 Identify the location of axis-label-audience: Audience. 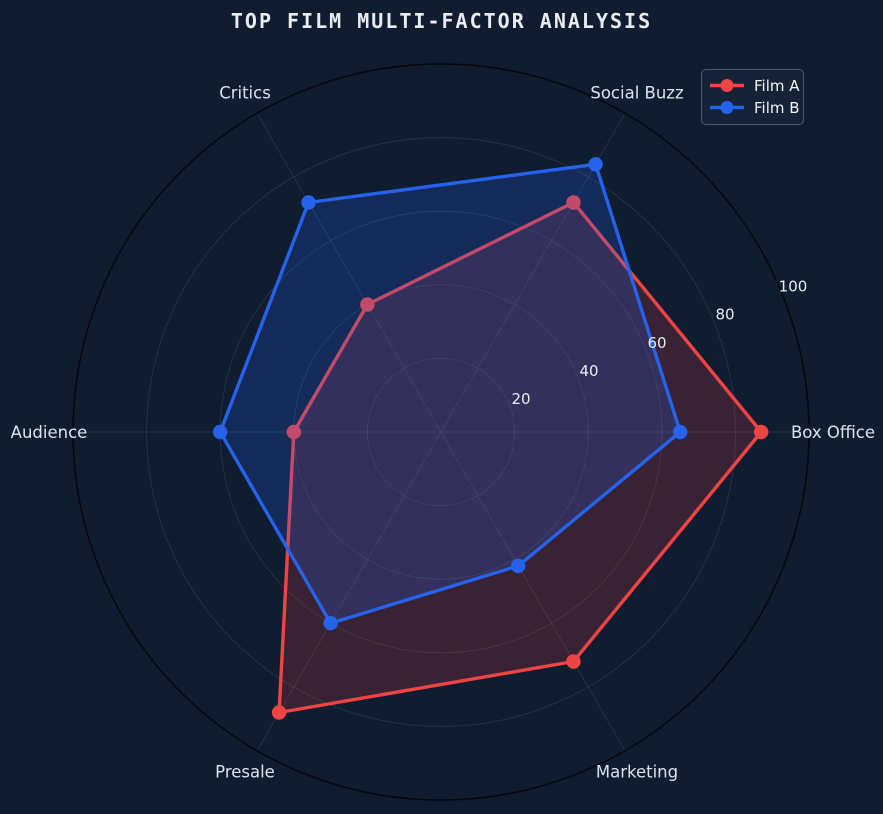
(49, 432).